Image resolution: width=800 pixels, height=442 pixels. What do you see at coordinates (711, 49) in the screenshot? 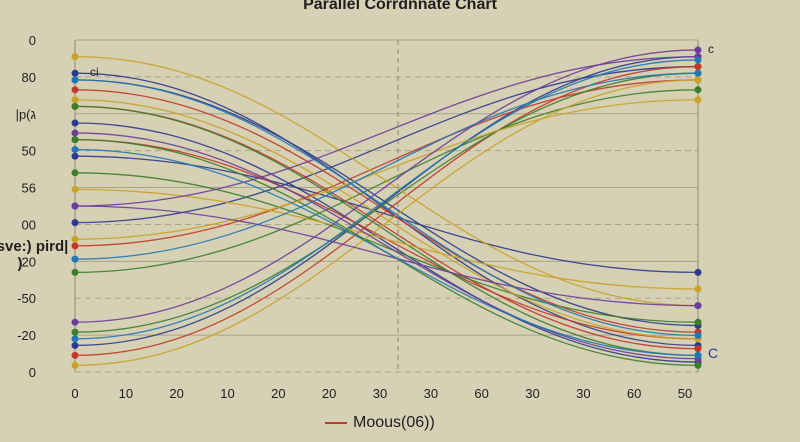
I see `annotation-label: c` at bounding box center [711, 49].